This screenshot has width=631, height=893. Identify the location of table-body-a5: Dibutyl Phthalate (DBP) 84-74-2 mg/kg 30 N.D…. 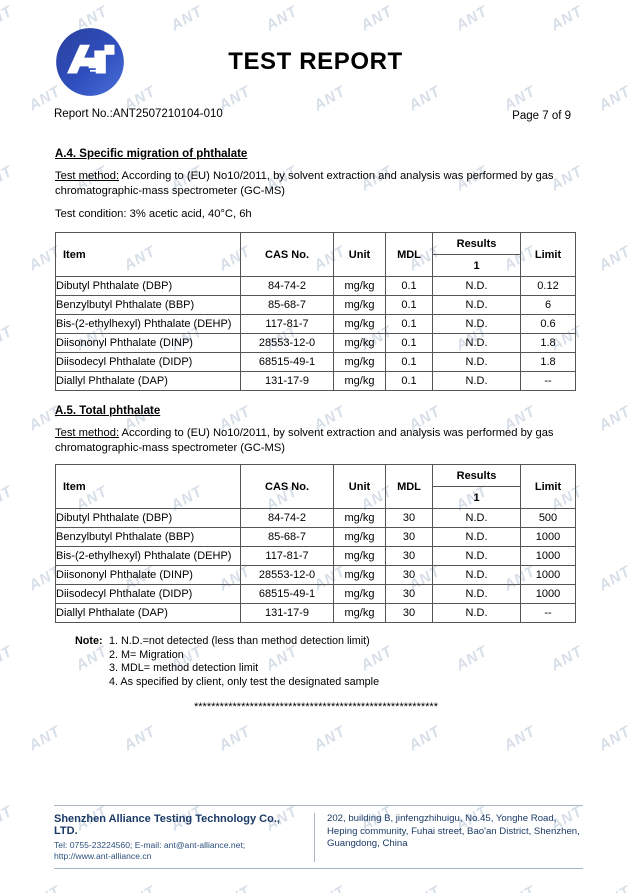
(315, 565).